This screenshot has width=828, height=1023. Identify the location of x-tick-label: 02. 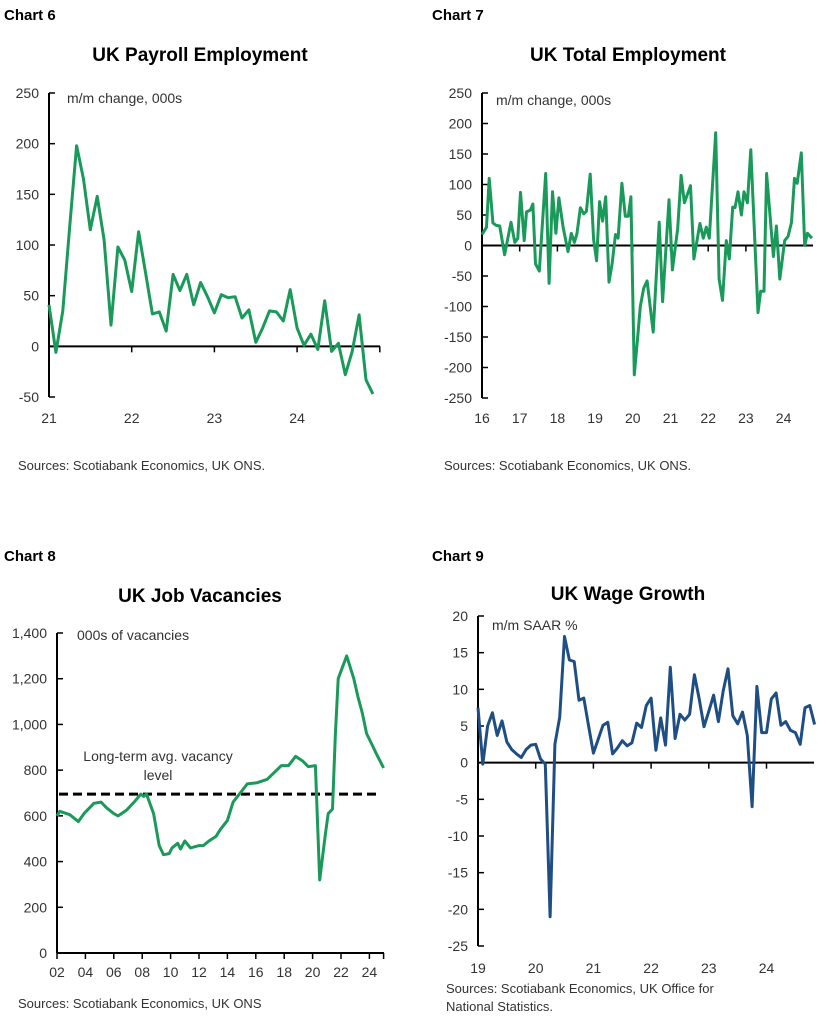
(57, 972).